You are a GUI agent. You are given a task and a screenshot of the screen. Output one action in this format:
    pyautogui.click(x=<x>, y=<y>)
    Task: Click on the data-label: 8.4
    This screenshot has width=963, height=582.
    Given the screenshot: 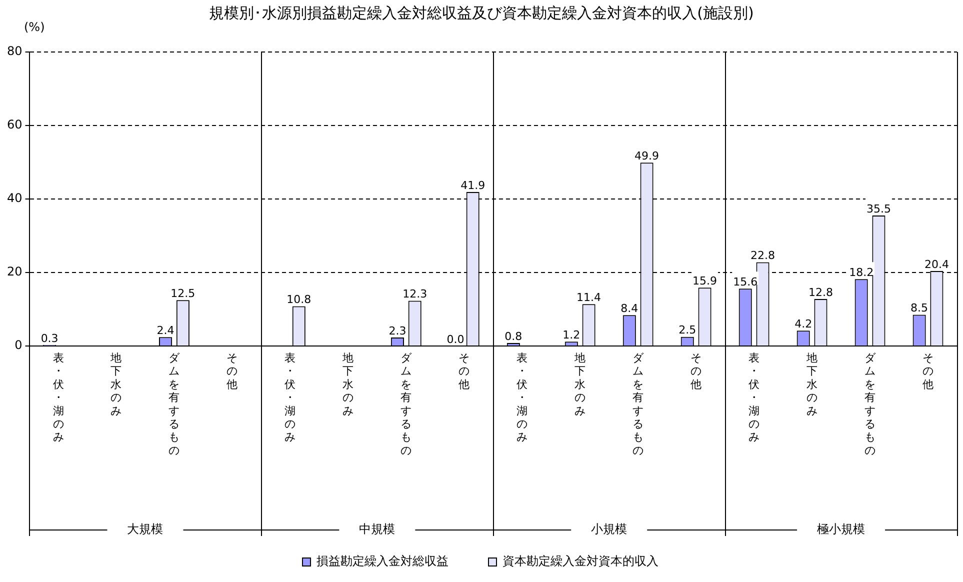 What is the action you would take?
    pyautogui.click(x=629, y=308)
    